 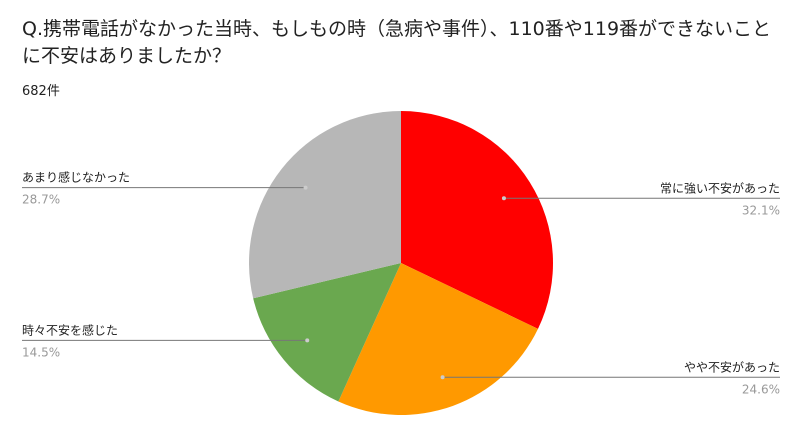 I want to click on chart-subtitle: 682件, so click(x=41, y=91).